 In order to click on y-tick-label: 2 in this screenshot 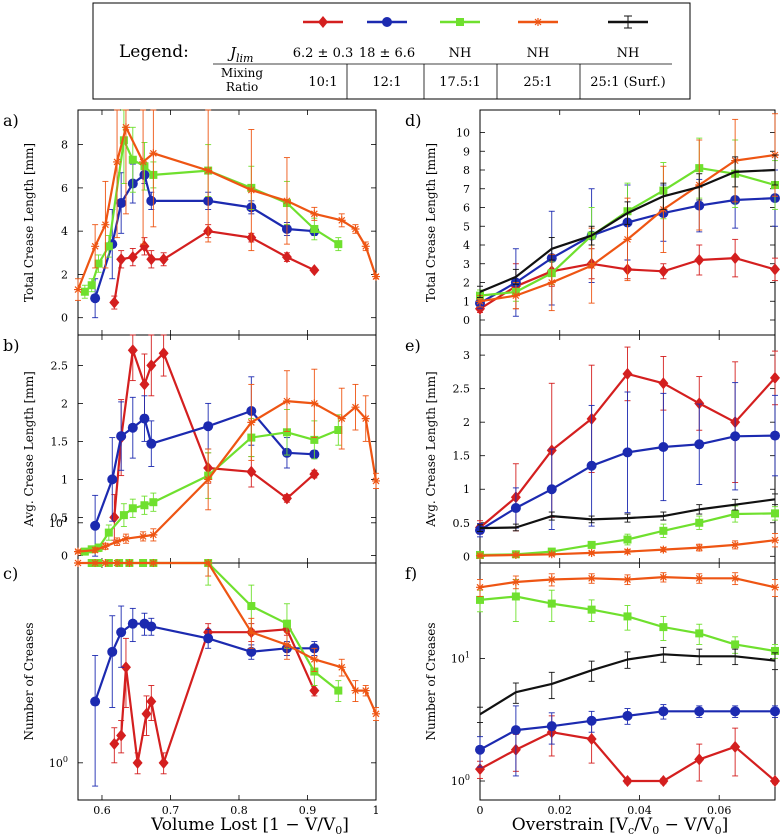, I will do `click(466, 422)`.